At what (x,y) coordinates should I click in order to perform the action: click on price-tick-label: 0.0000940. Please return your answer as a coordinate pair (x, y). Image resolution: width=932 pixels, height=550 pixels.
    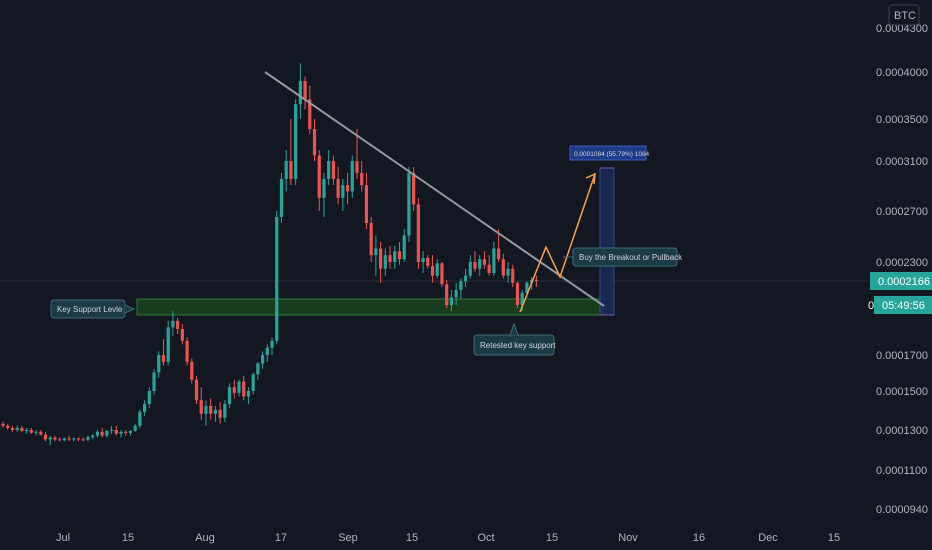
    Looking at the image, I should click on (902, 510).